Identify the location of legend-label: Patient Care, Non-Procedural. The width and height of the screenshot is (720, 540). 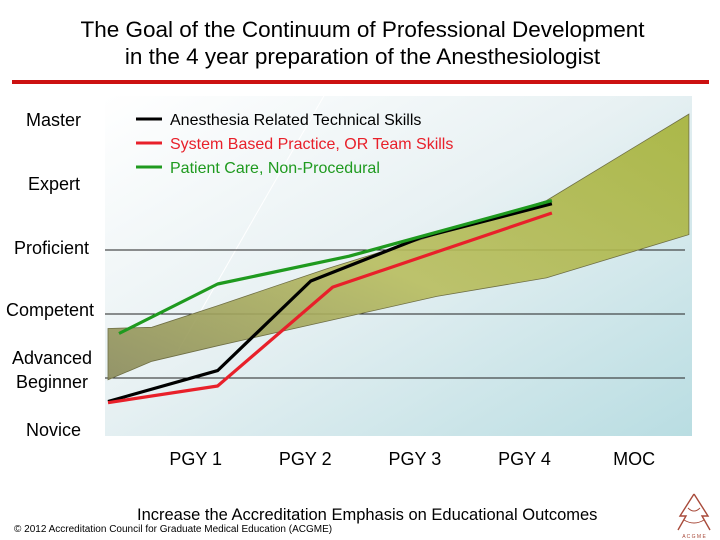
(275, 168).